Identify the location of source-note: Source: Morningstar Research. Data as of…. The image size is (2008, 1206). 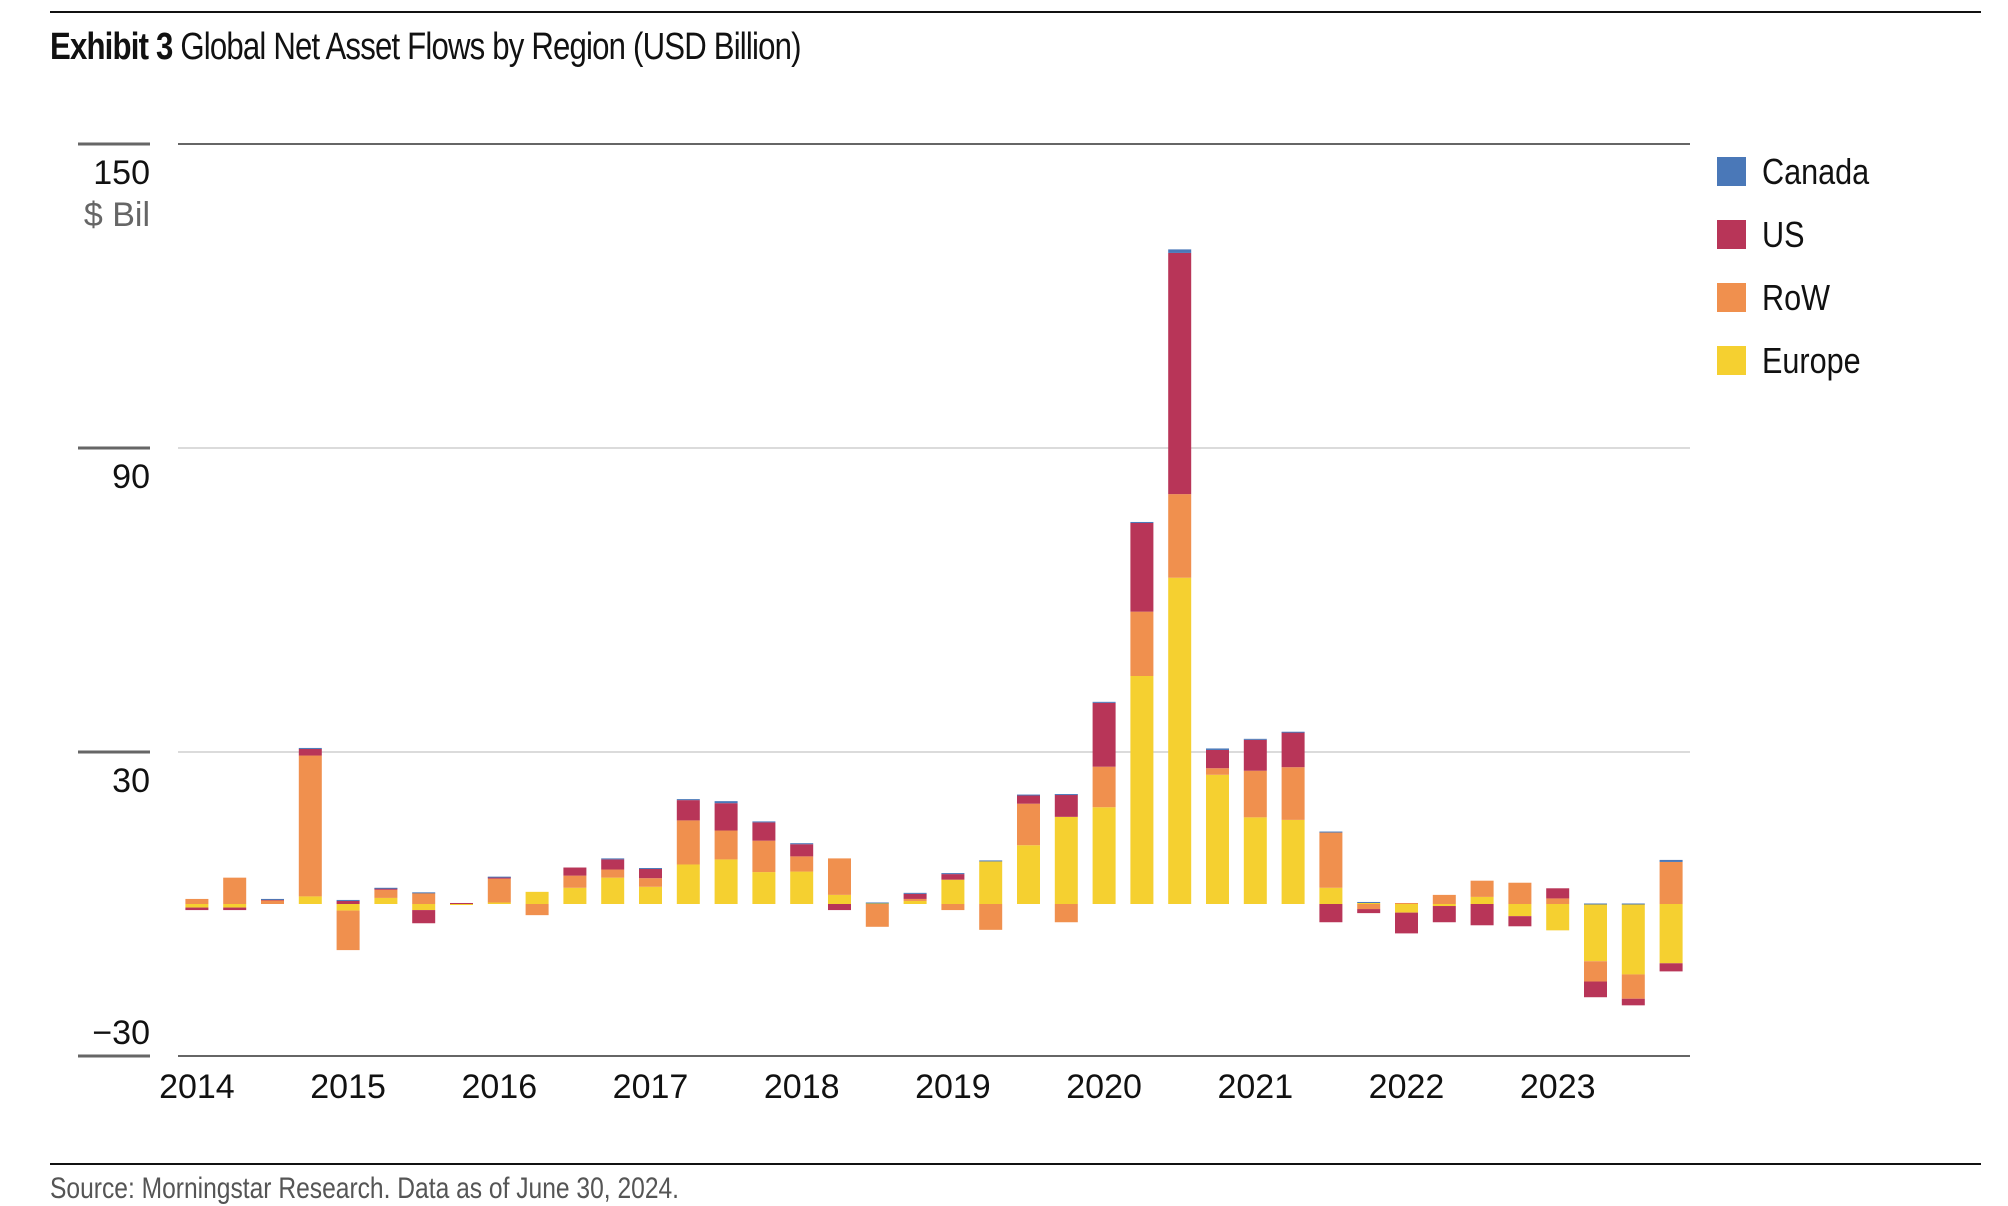
(365, 1188).